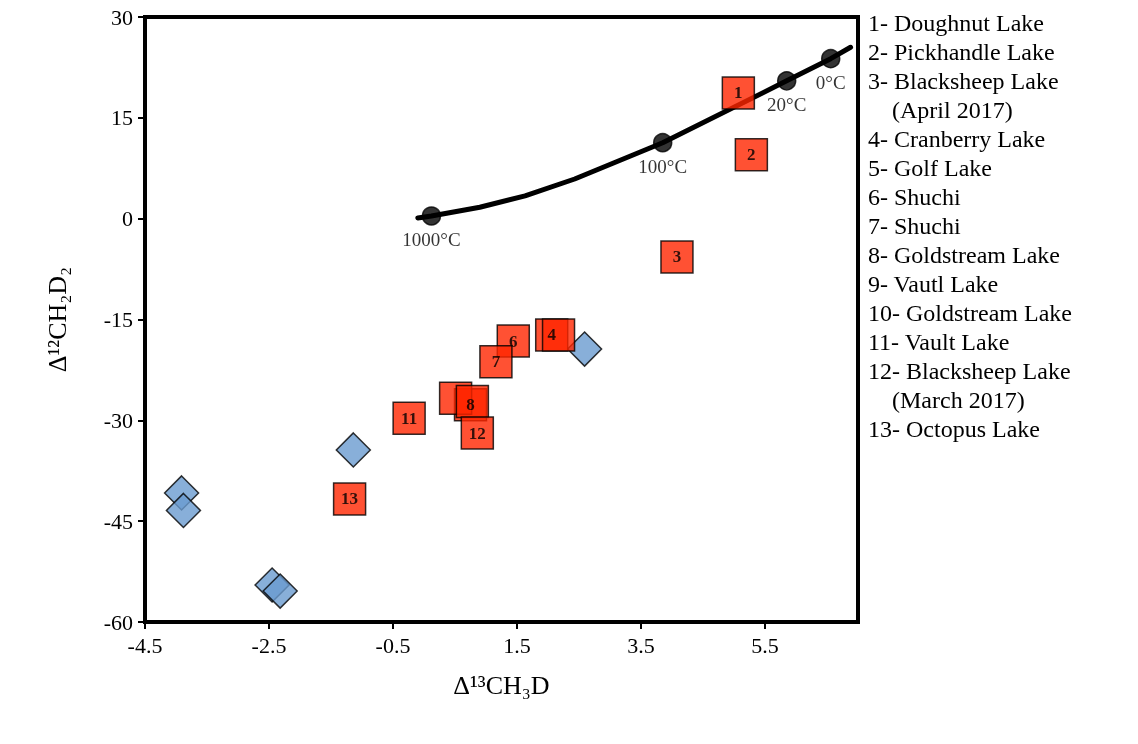 This screenshot has width=1138, height=744. What do you see at coordinates (939, 341) in the screenshot?
I see `text: 11- Vault Lake` at bounding box center [939, 341].